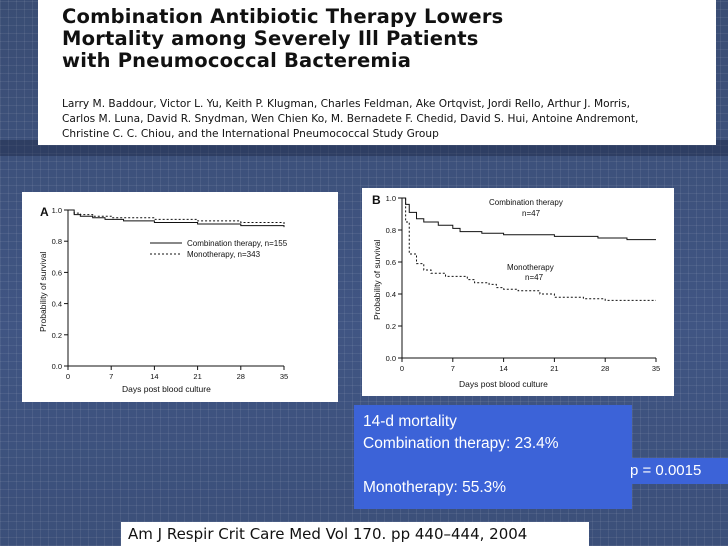 This screenshot has width=728, height=546. What do you see at coordinates (111, 376) in the screenshot?
I see `chart-a-x-tick-label: 7` at bounding box center [111, 376].